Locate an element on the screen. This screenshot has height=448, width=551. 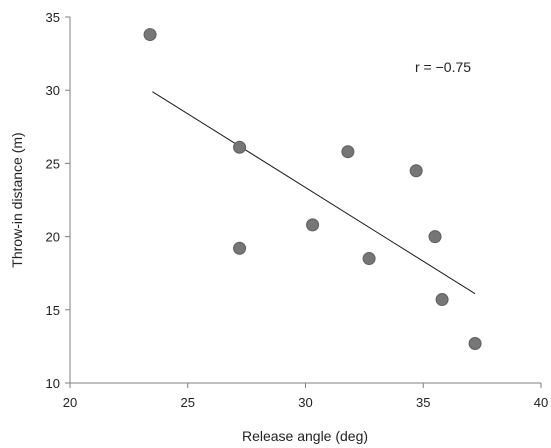
y-tick-label: 10 is located at coordinates (53, 383).